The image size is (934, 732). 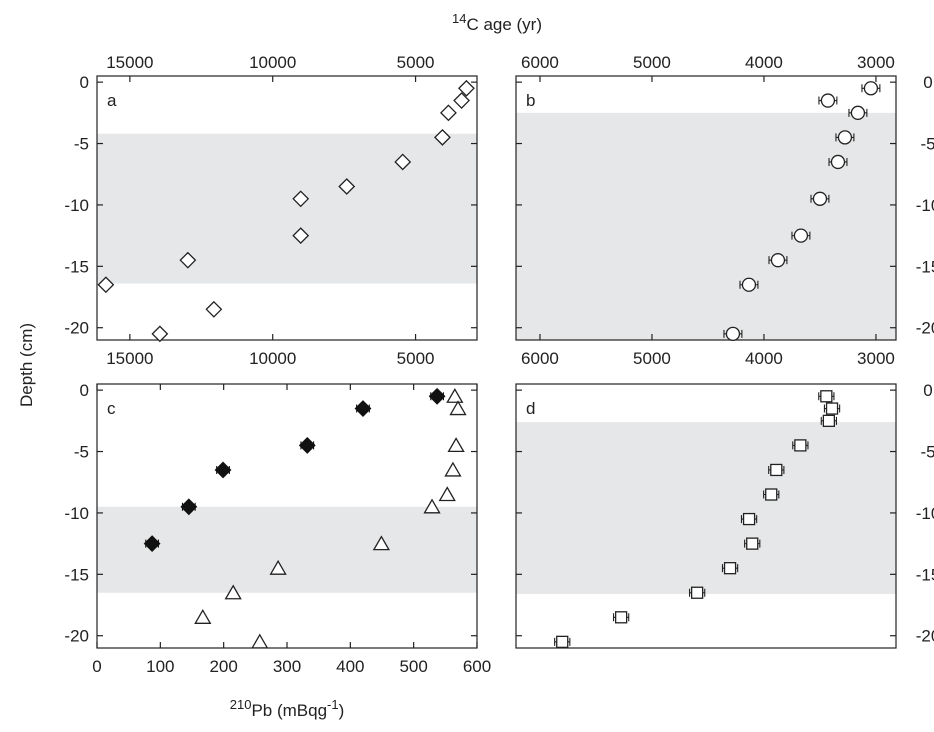 I want to click on x-tick-label: 200, so click(x=223, y=666).